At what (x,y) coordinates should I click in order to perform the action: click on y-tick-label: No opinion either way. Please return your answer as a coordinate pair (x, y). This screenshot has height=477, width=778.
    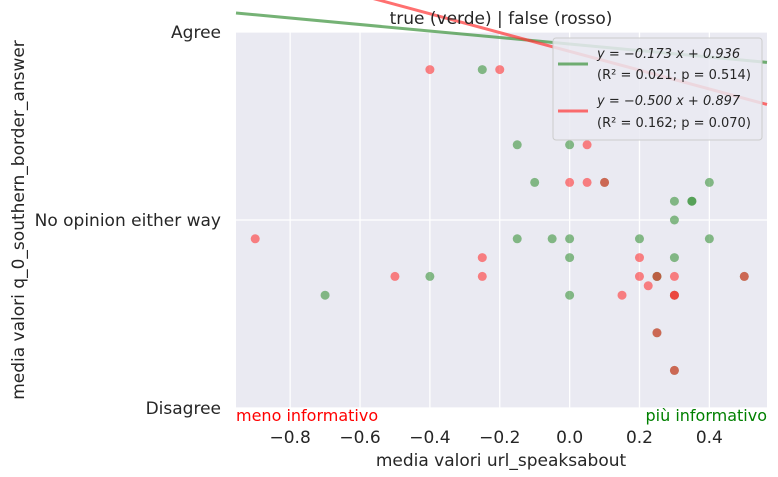
    Looking at the image, I should click on (128, 221).